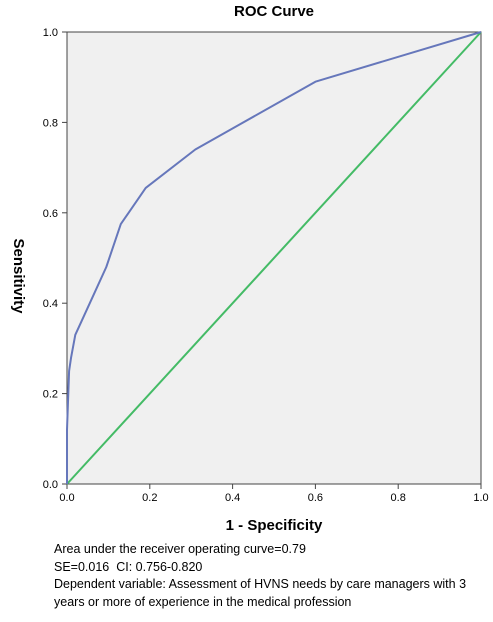 This screenshot has height=622, width=493. Describe the element at coordinates (274, 525) in the screenshot. I see `x-axis-label: 1 - Specificity` at that location.